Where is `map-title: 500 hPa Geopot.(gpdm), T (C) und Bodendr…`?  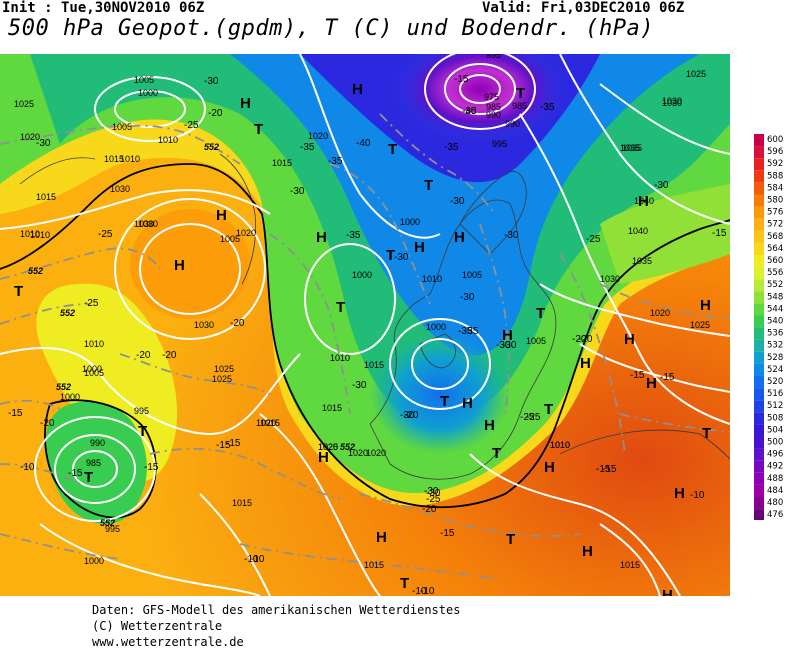 map-title: 500 hPa Geopot.(gpdm), T (C) und Bodendr… is located at coordinates (331, 28).